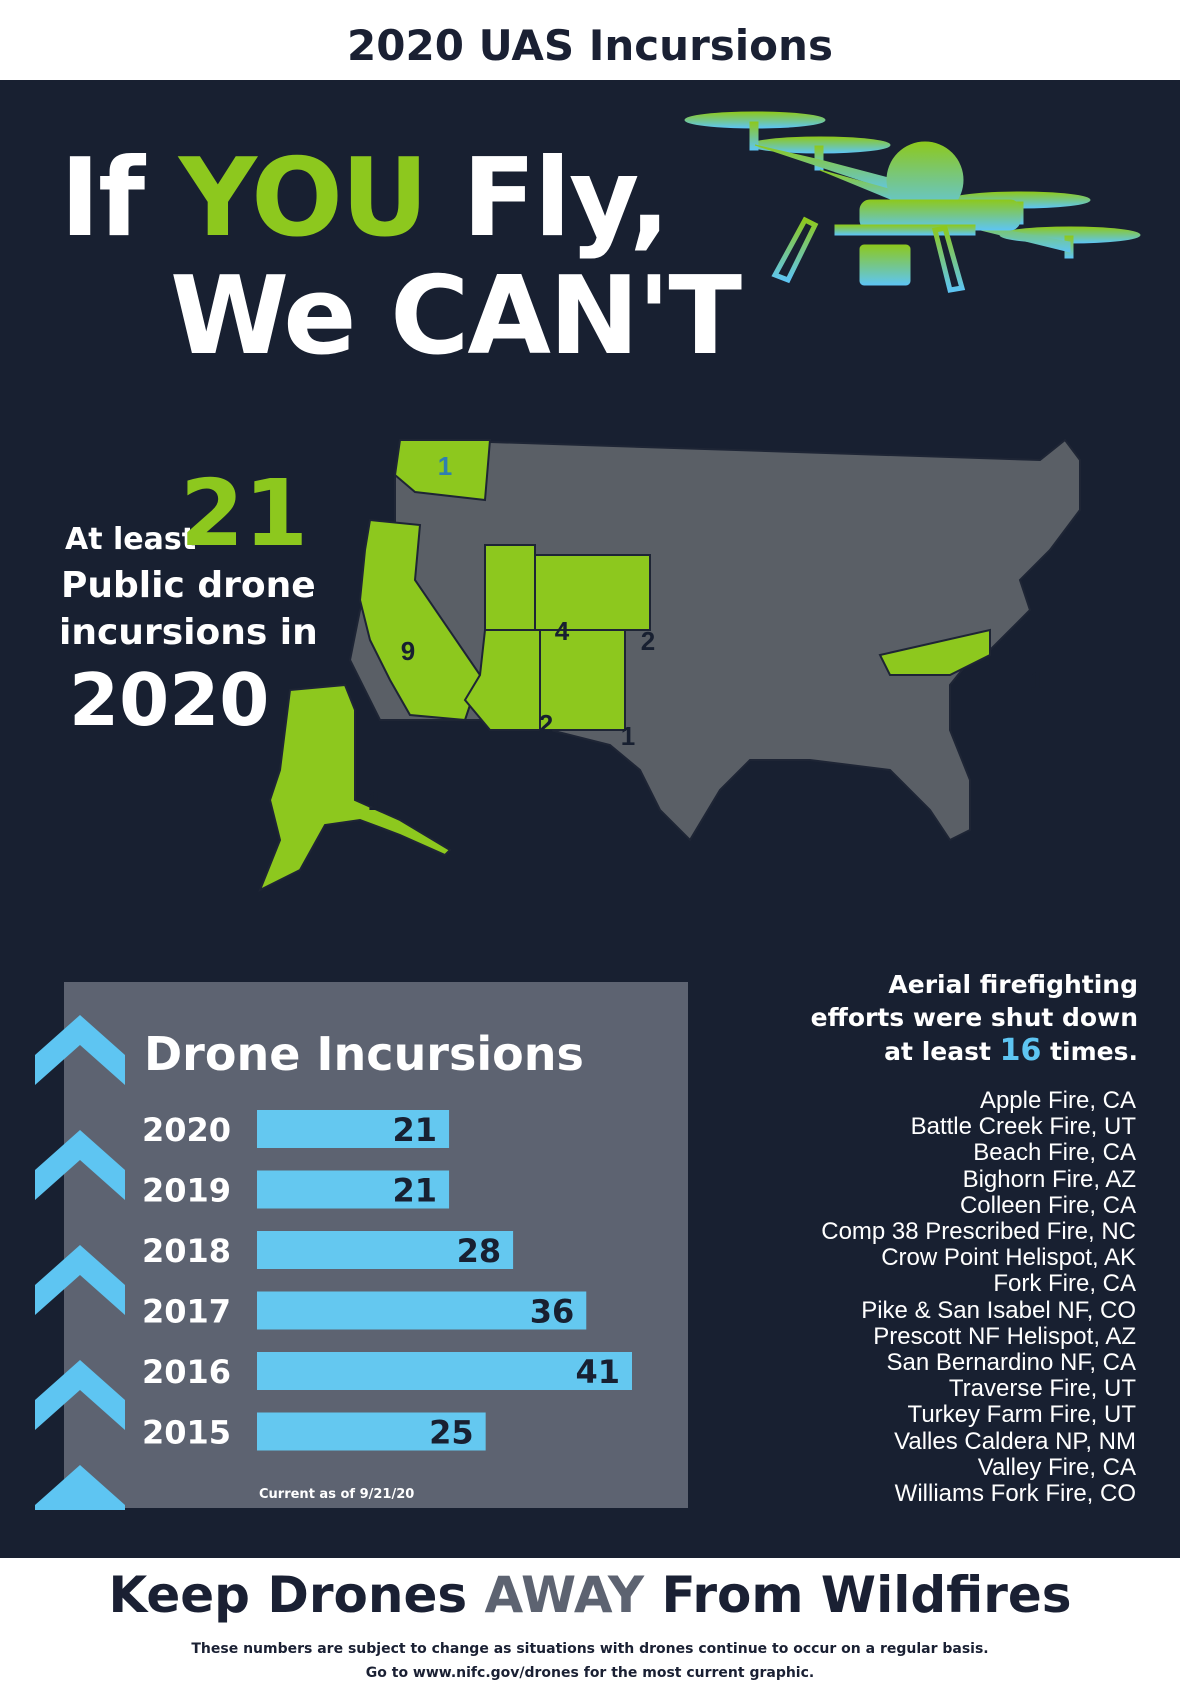  I want to click on bar-category-label: 2018, so click(186, 1251).